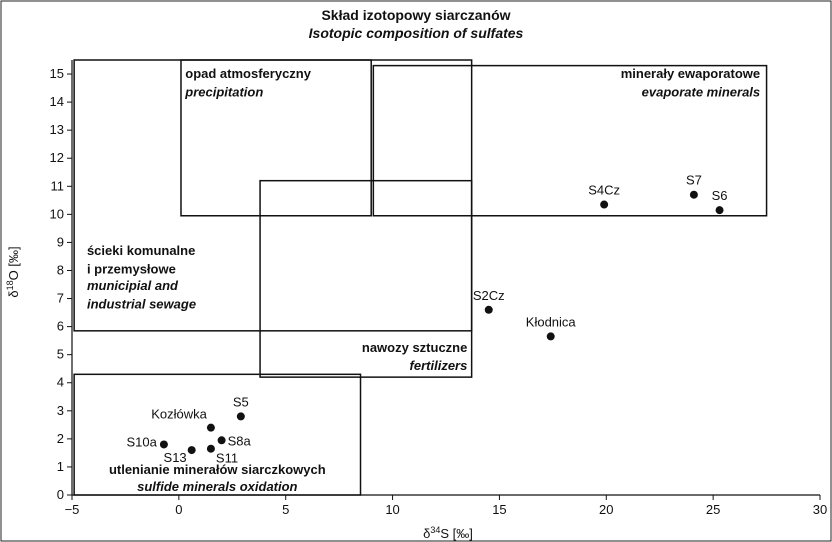 This screenshot has width=832, height=542. Describe the element at coordinates (713, 509) in the screenshot. I see `x-tick-label: 25` at that location.